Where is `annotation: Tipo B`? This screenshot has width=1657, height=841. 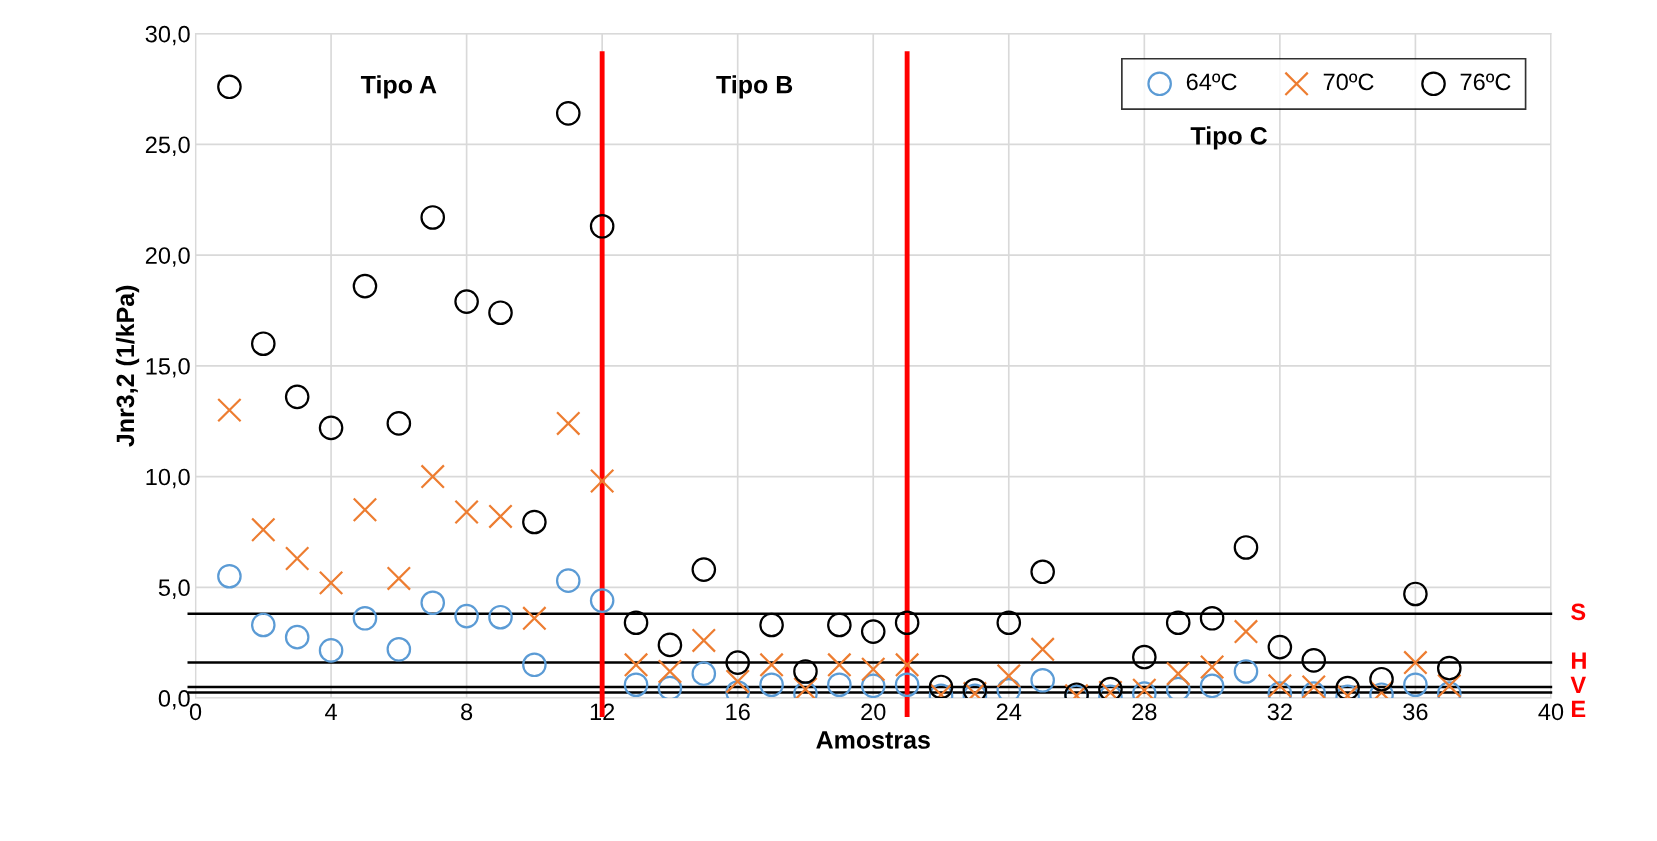
annotation: Tipo B is located at coordinates (754, 87).